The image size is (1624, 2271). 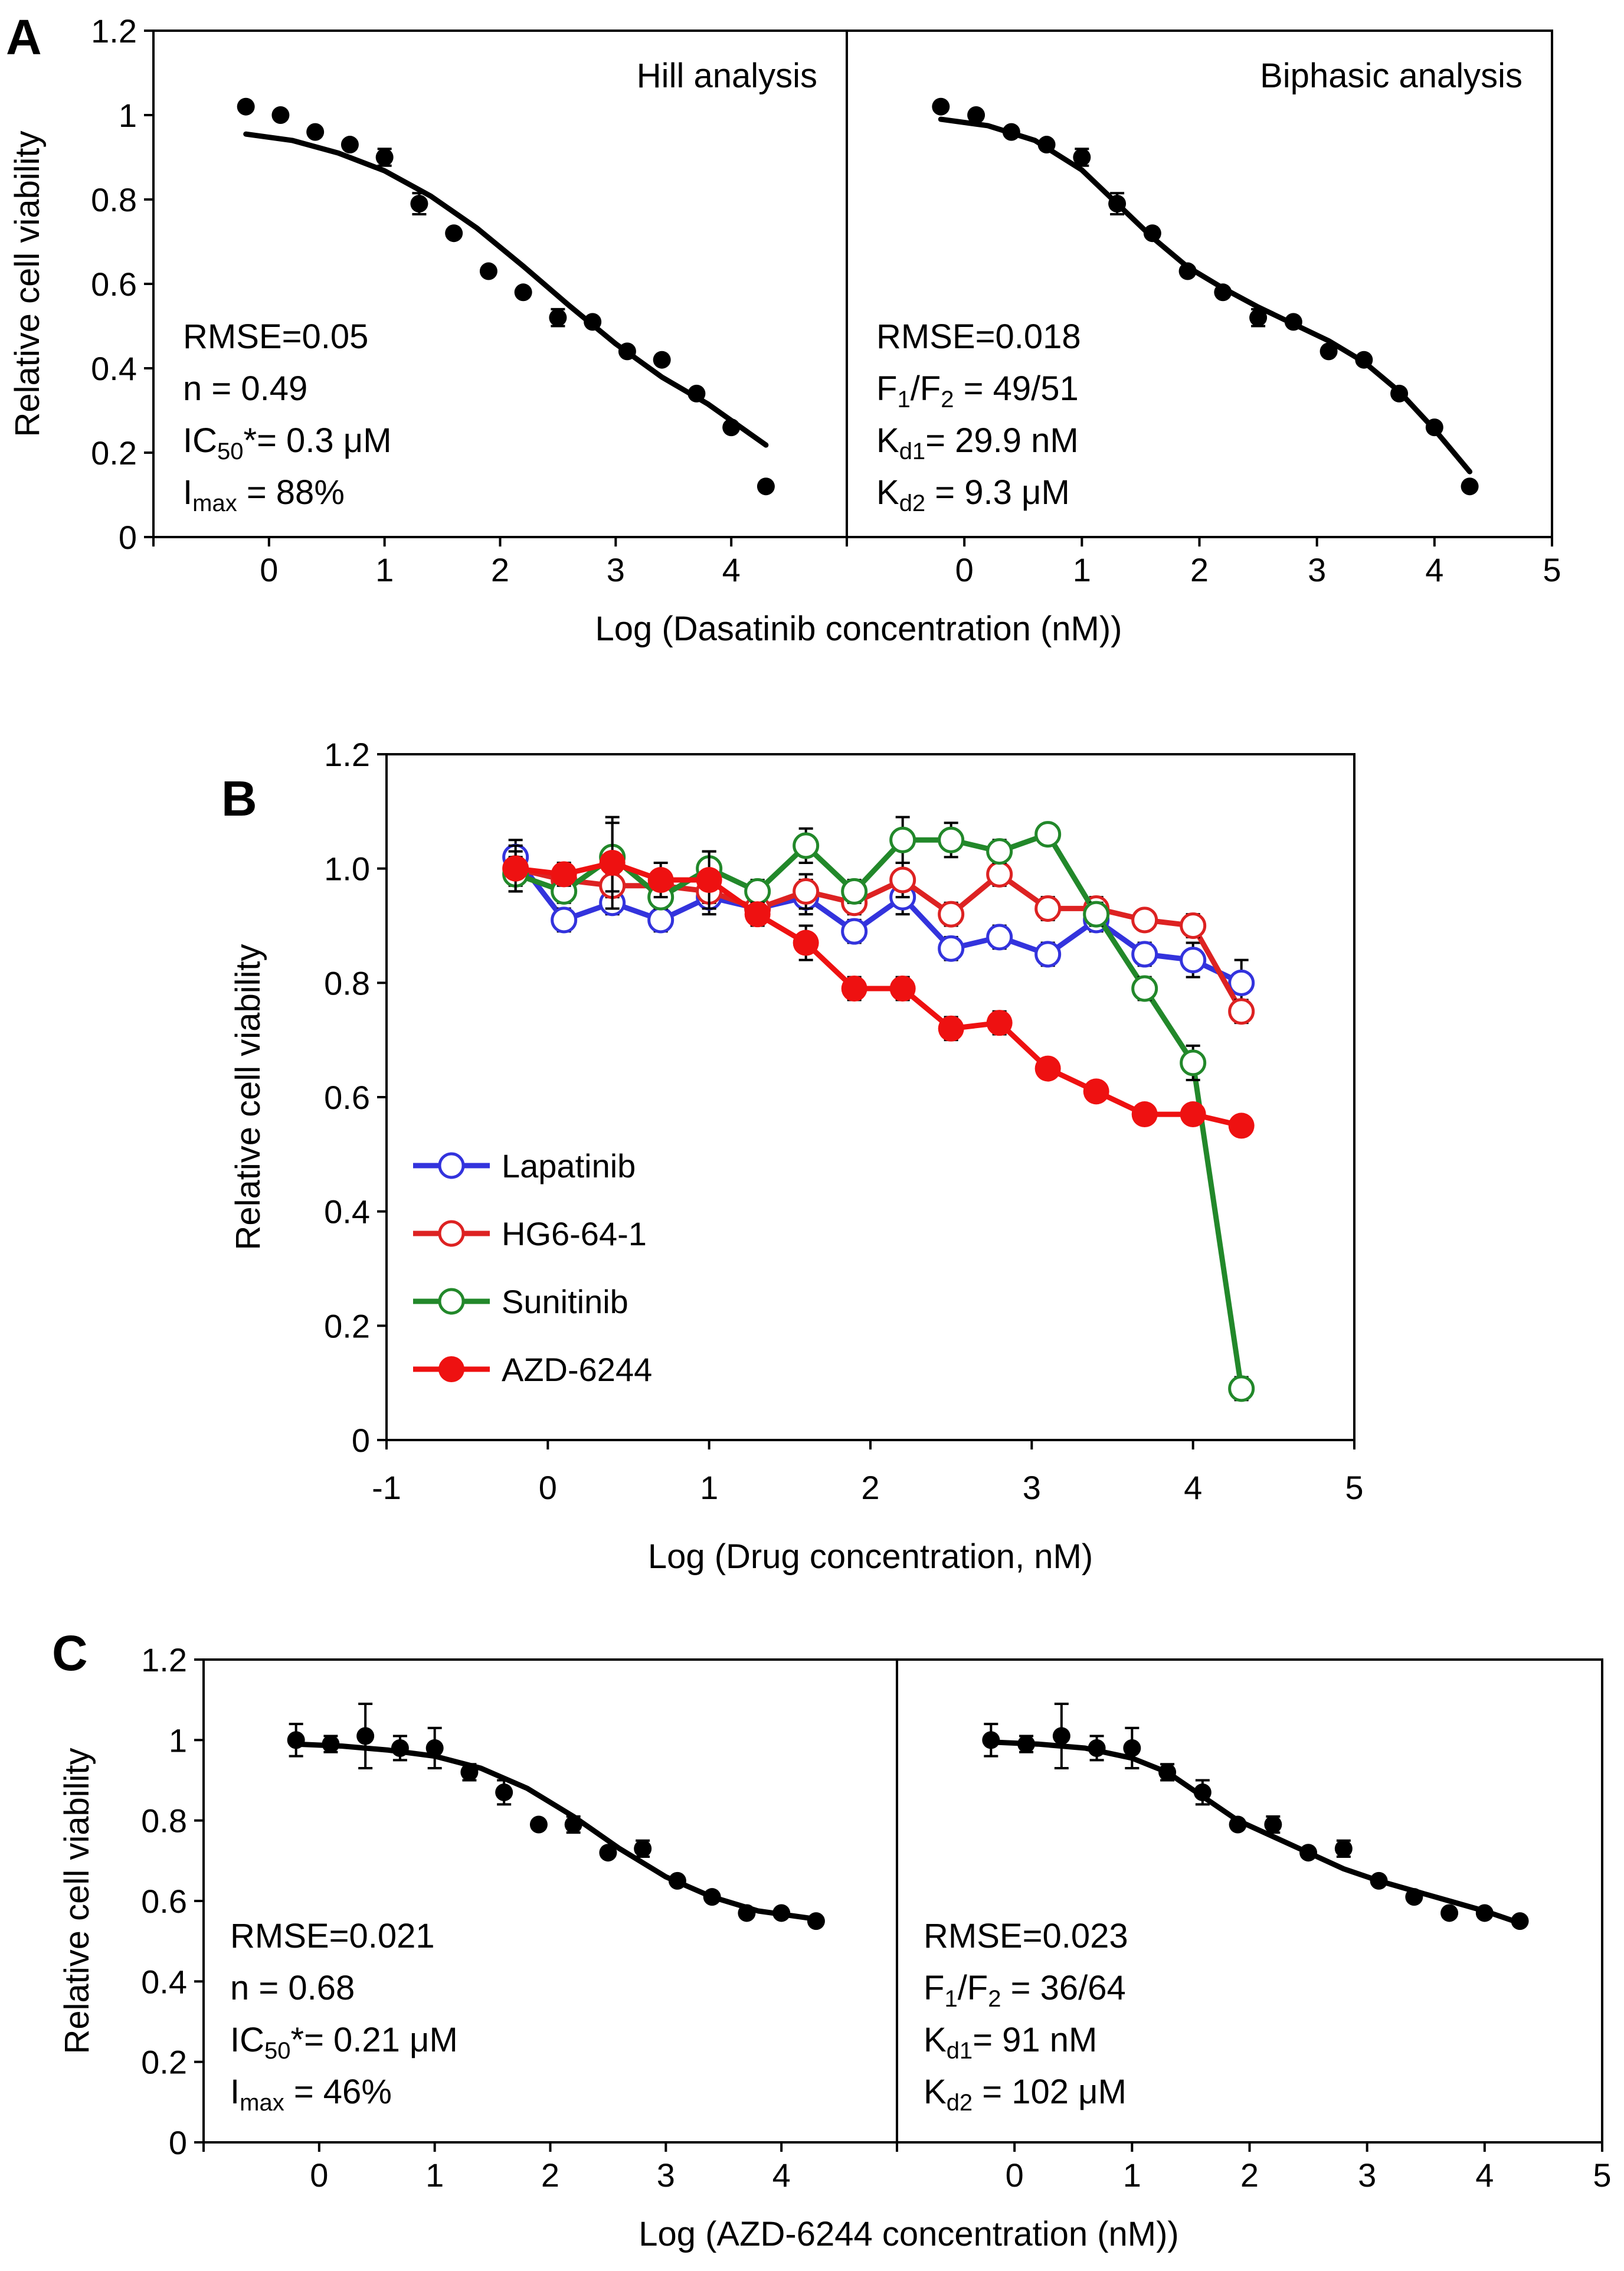 What do you see at coordinates (318, 441) in the screenshot?
I see `annotation-text: *= 0.3 μM` at bounding box center [318, 441].